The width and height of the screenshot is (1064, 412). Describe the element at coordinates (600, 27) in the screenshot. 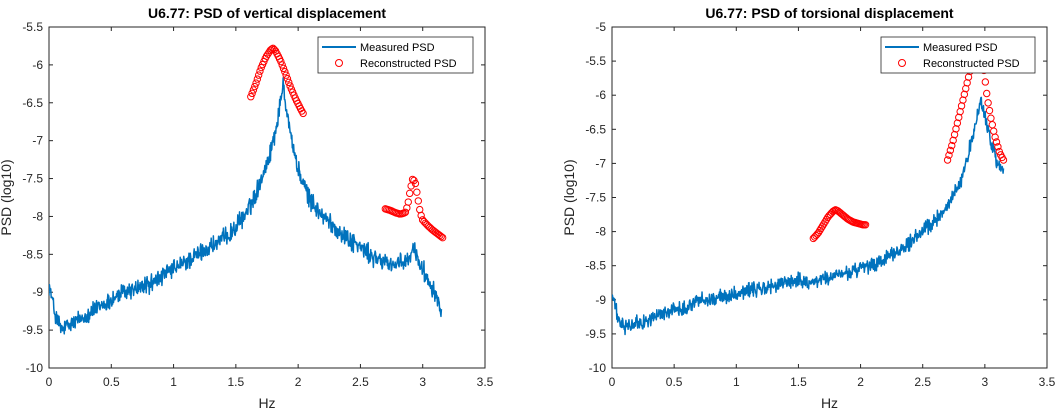

I see `y-tick-label: -5` at that location.